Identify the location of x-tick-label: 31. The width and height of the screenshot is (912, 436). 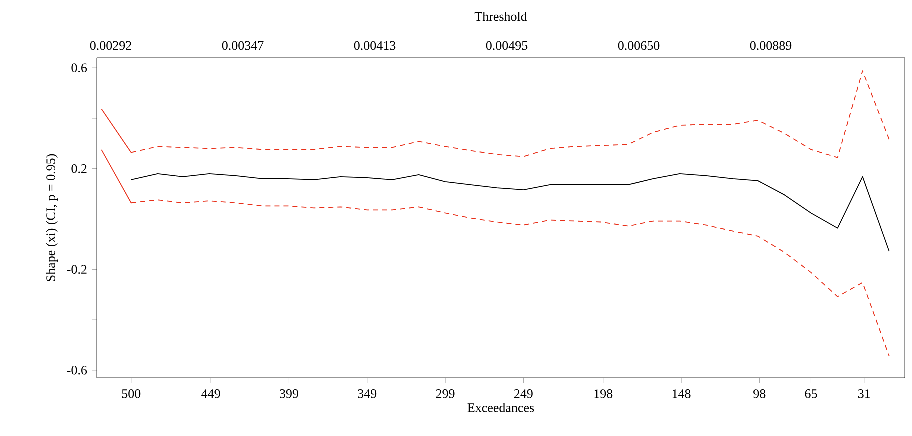
(864, 394).